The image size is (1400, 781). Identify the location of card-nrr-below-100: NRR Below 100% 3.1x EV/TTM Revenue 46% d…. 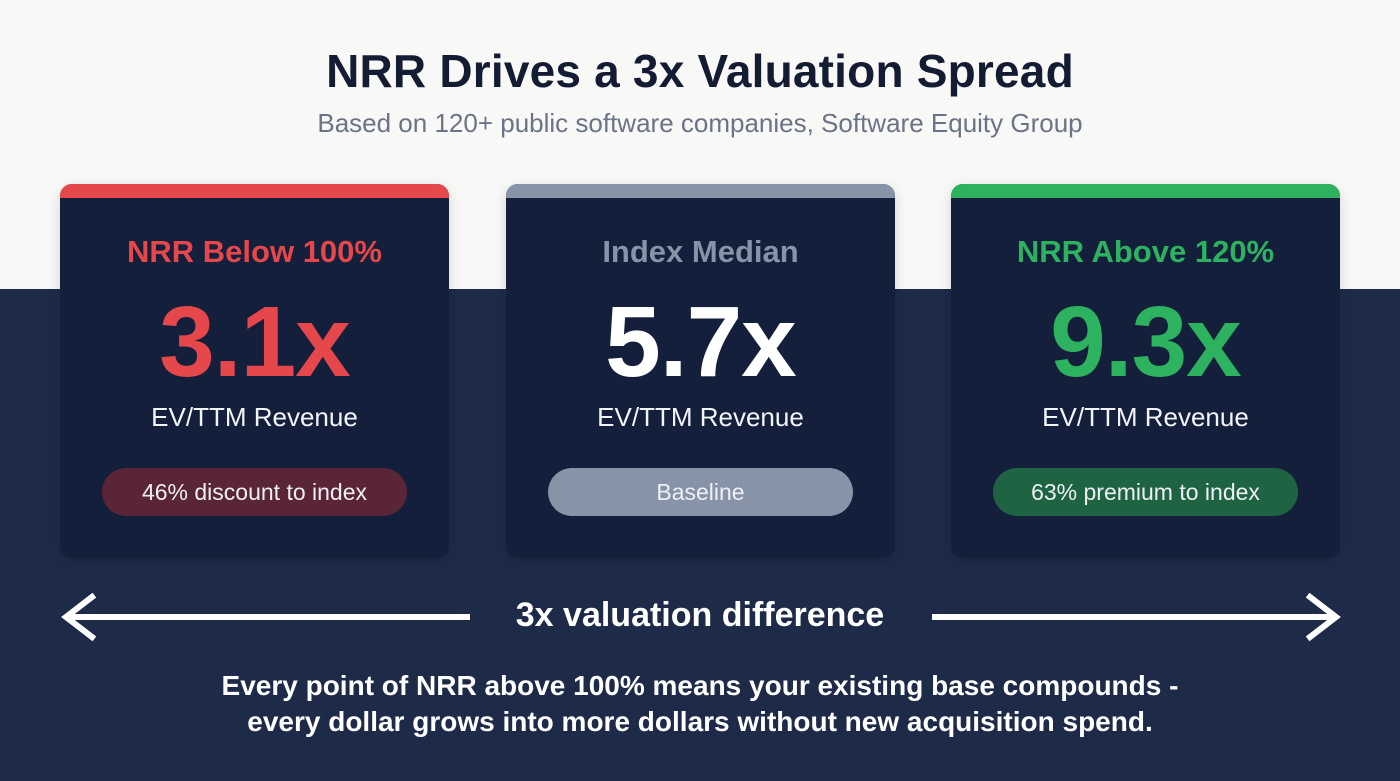
(254, 371).